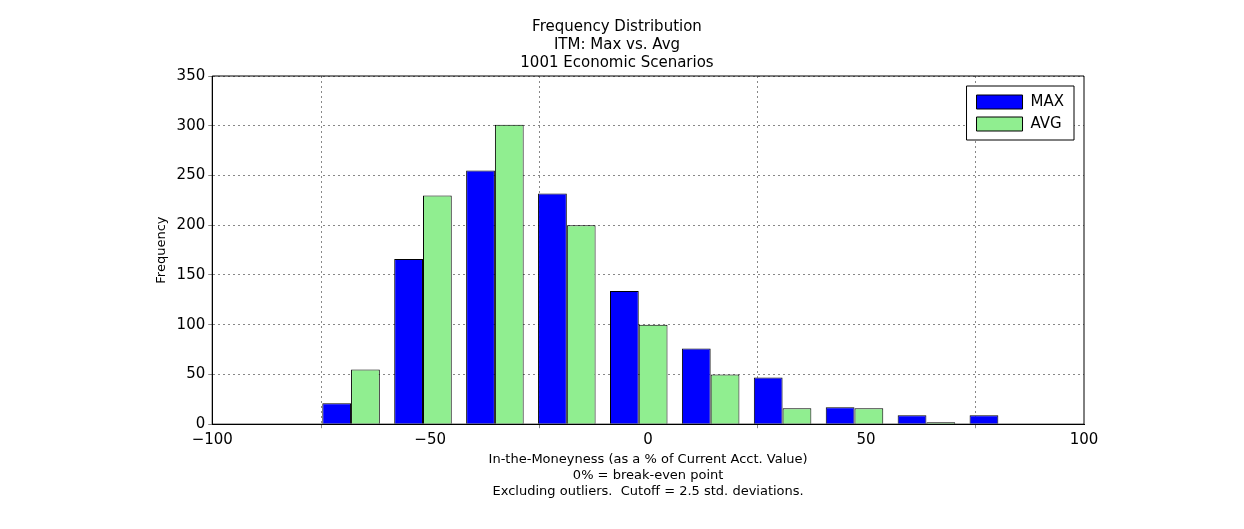 The width and height of the screenshot is (1244, 529). Describe the element at coordinates (866, 439) in the screenshot. I see `x-tick-label: 50` at that location.